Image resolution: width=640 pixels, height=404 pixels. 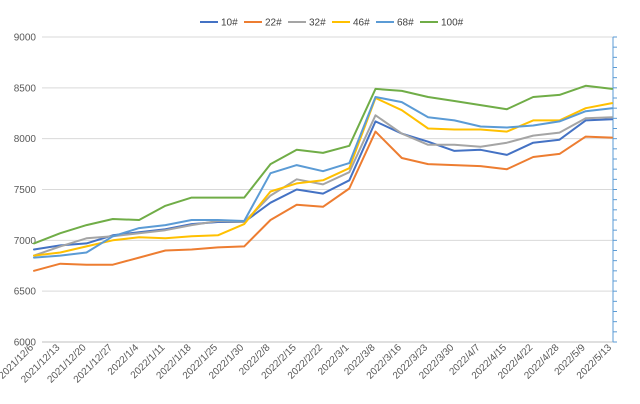 I want to click on legend-item-68: 68#, so click(x=395, y=23).